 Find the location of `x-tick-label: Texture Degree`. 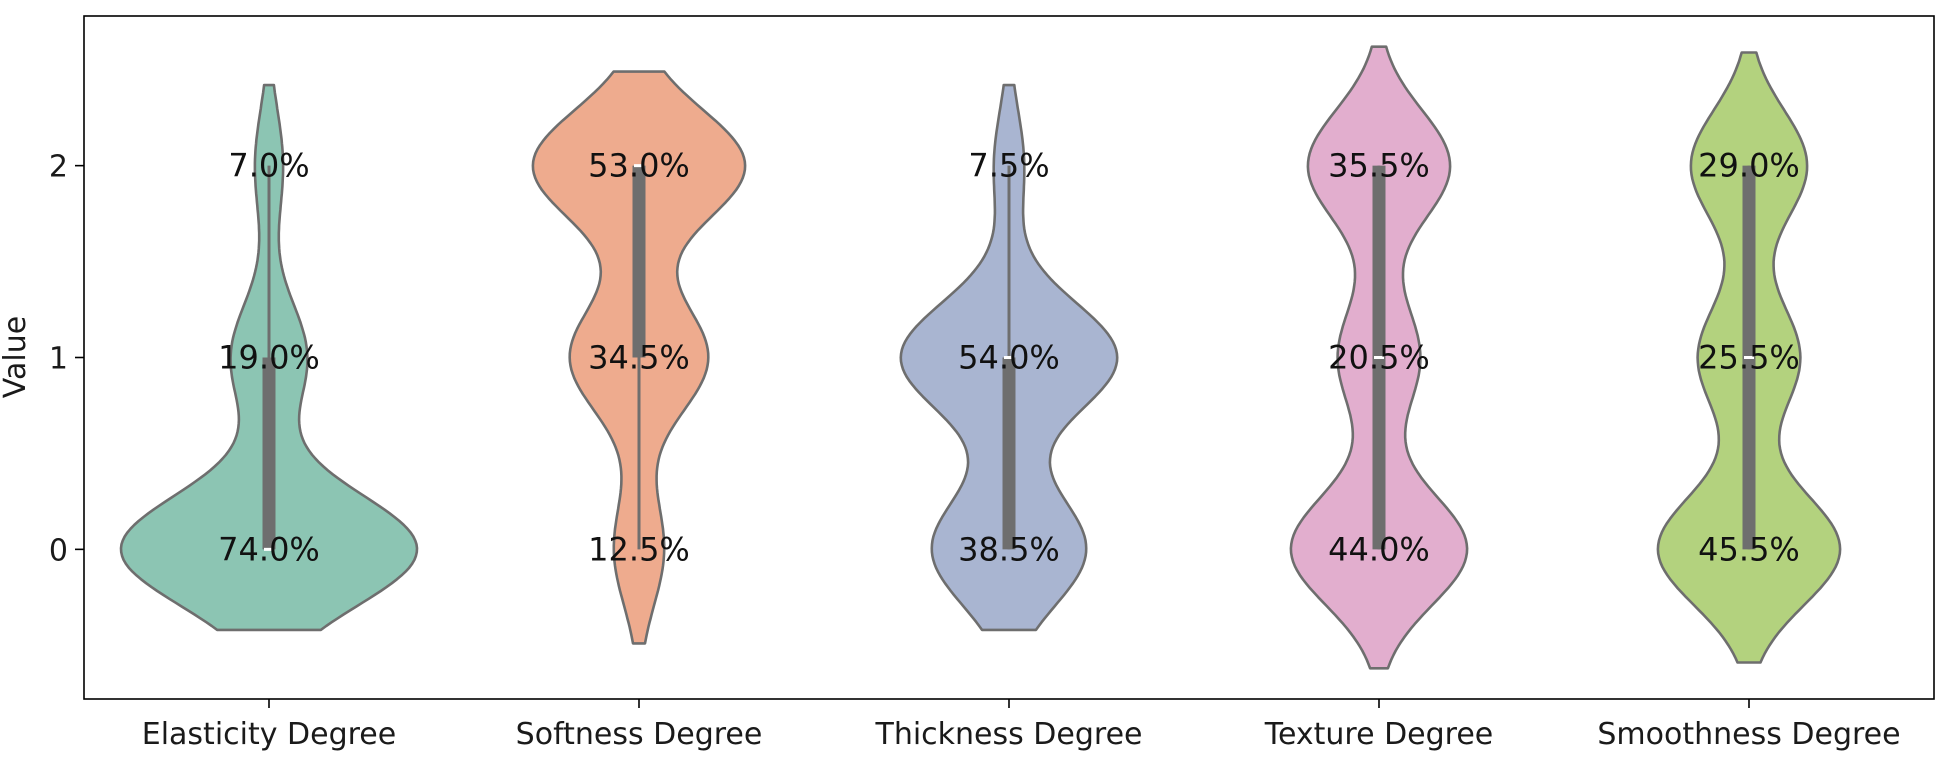

x-tick-label: Texture Degree is located at coordinates (1379, 734).